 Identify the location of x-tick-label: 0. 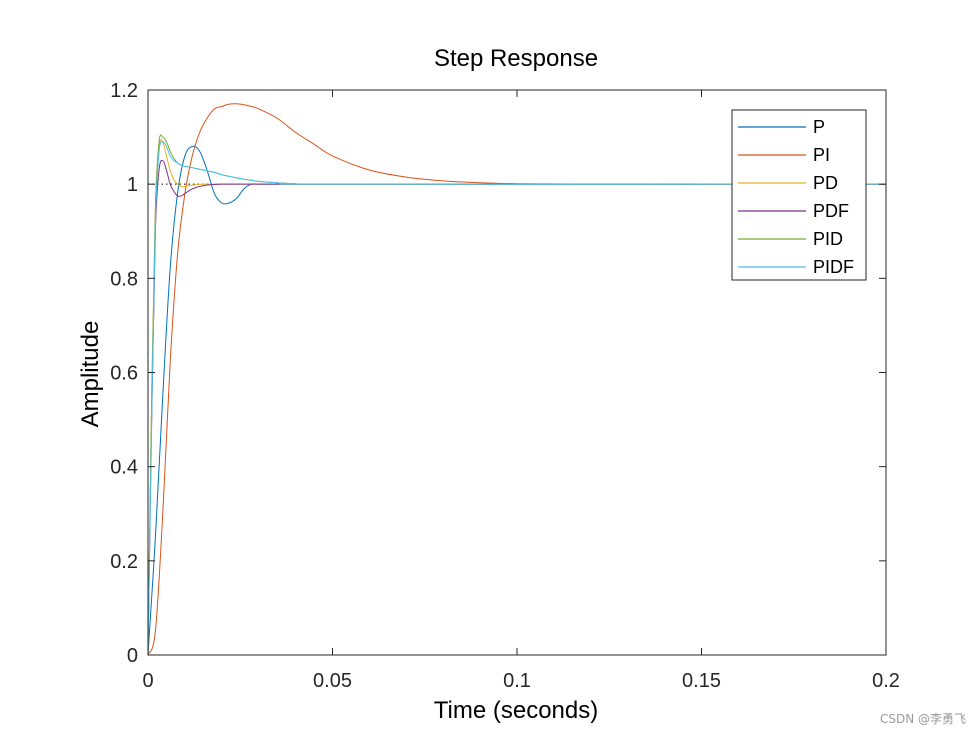
(147, 681).